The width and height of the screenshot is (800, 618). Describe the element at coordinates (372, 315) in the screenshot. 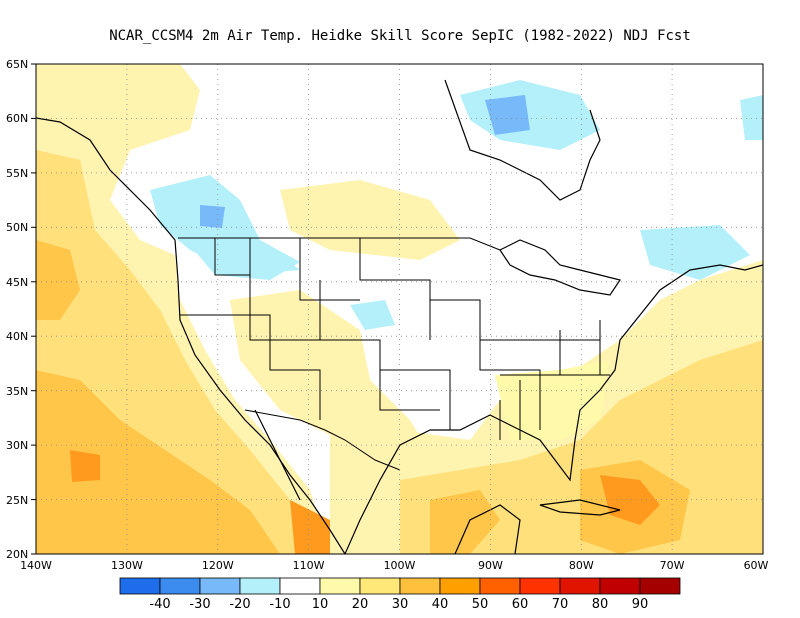

I see `great-plains-cool-shading` at that location.